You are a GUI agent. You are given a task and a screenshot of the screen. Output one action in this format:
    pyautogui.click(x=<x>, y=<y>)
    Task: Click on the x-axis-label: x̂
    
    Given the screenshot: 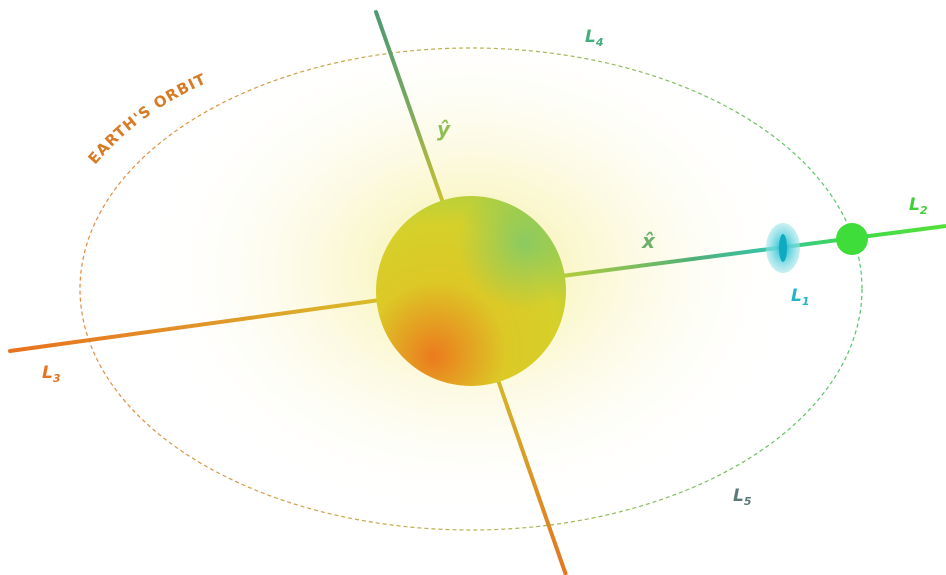 What is the action you would take?
    pyautogui.click(x=648, y=241)
    